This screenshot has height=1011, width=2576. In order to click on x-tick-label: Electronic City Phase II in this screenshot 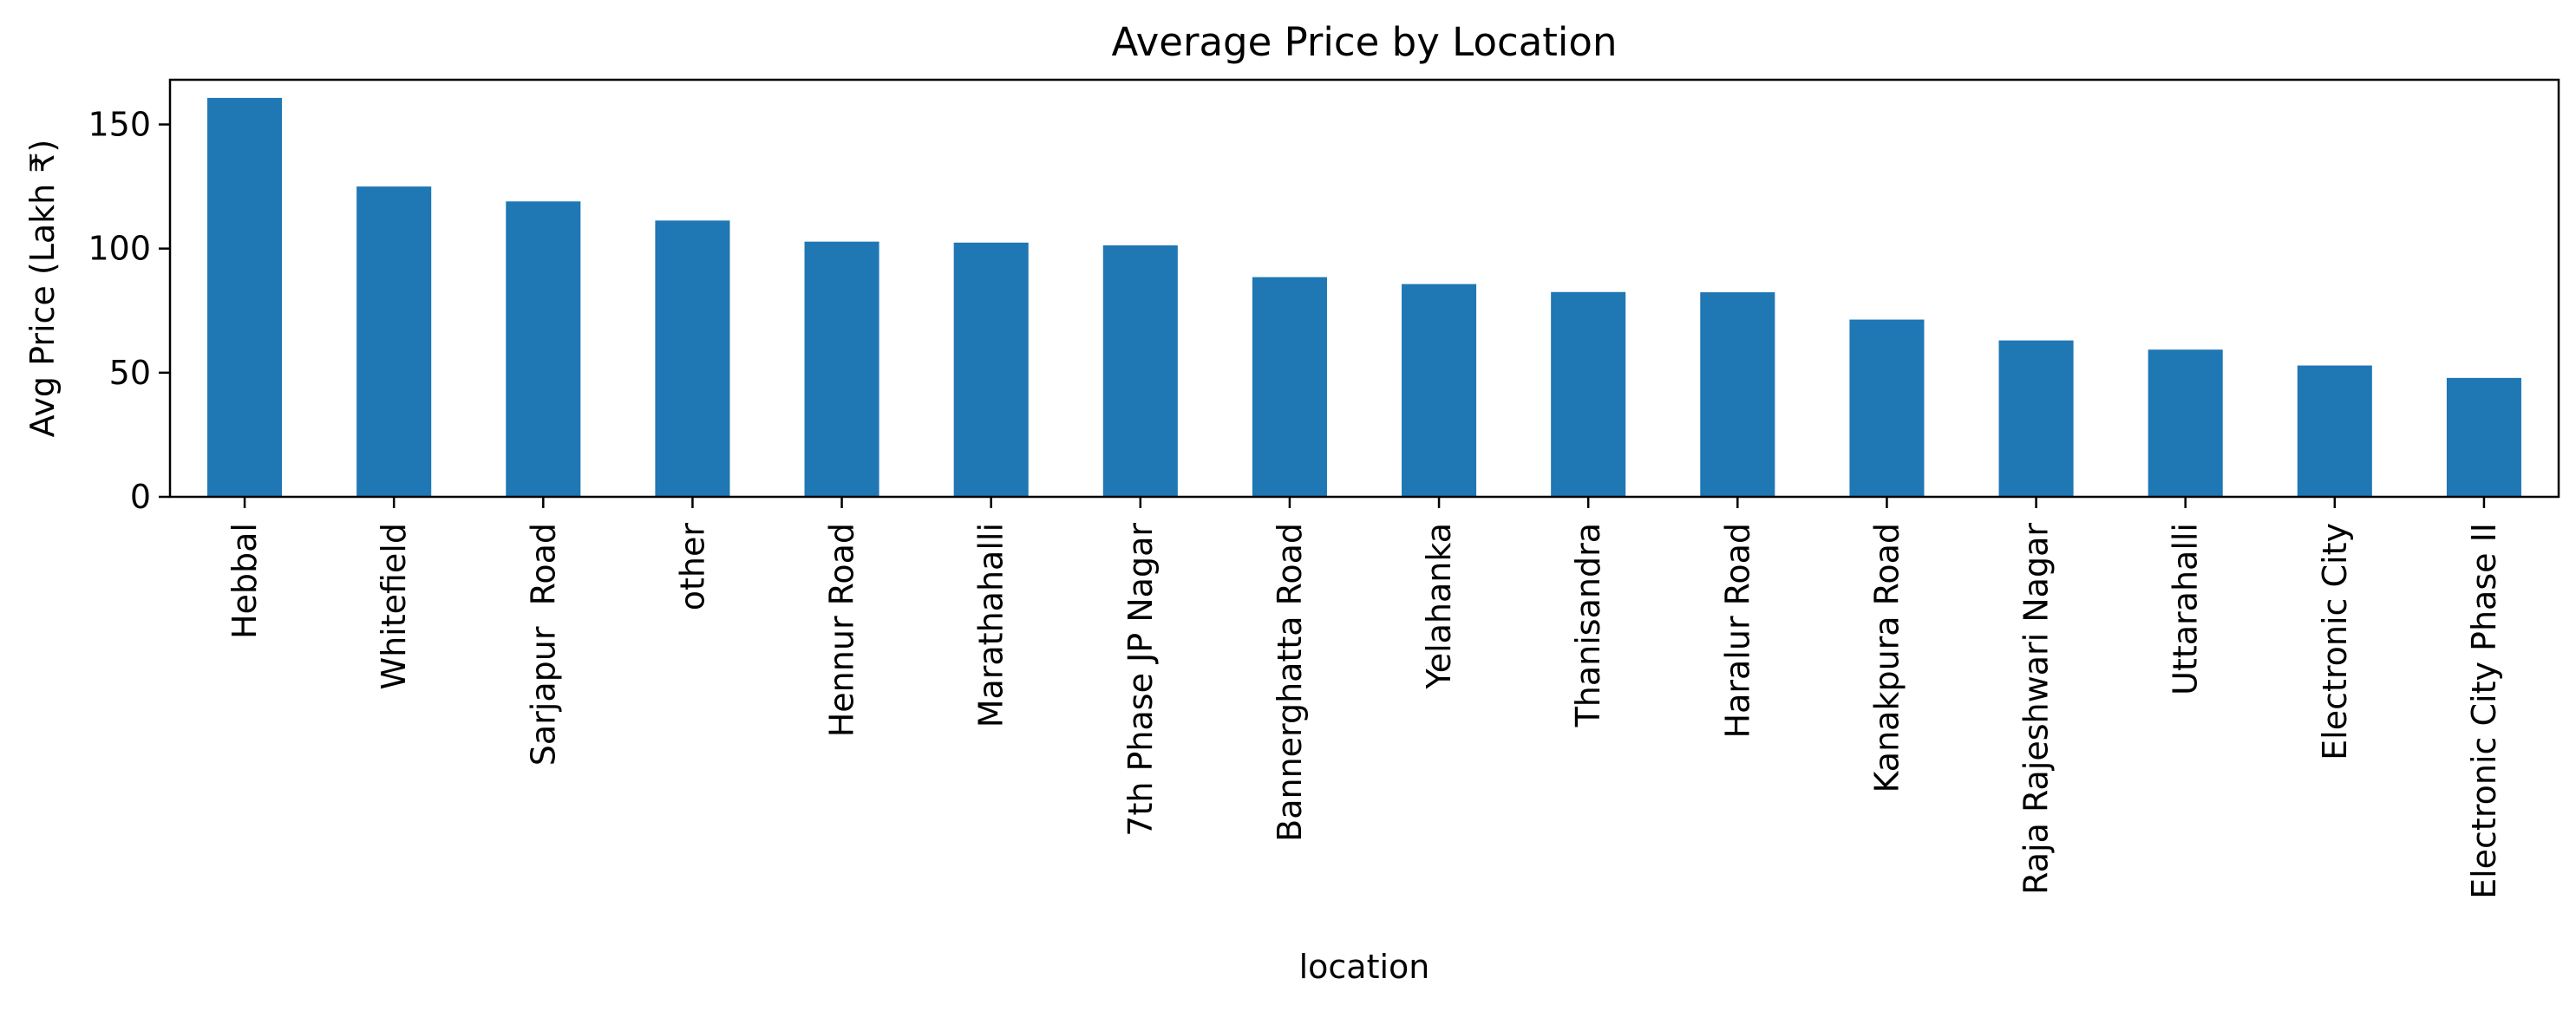, I will do `click(2484, 711)`.